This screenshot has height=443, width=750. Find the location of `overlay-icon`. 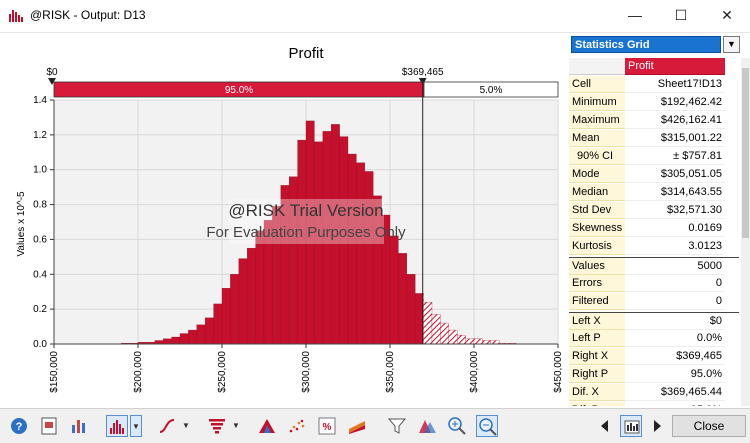

overlay-icon is located at coordinates (427, 426).